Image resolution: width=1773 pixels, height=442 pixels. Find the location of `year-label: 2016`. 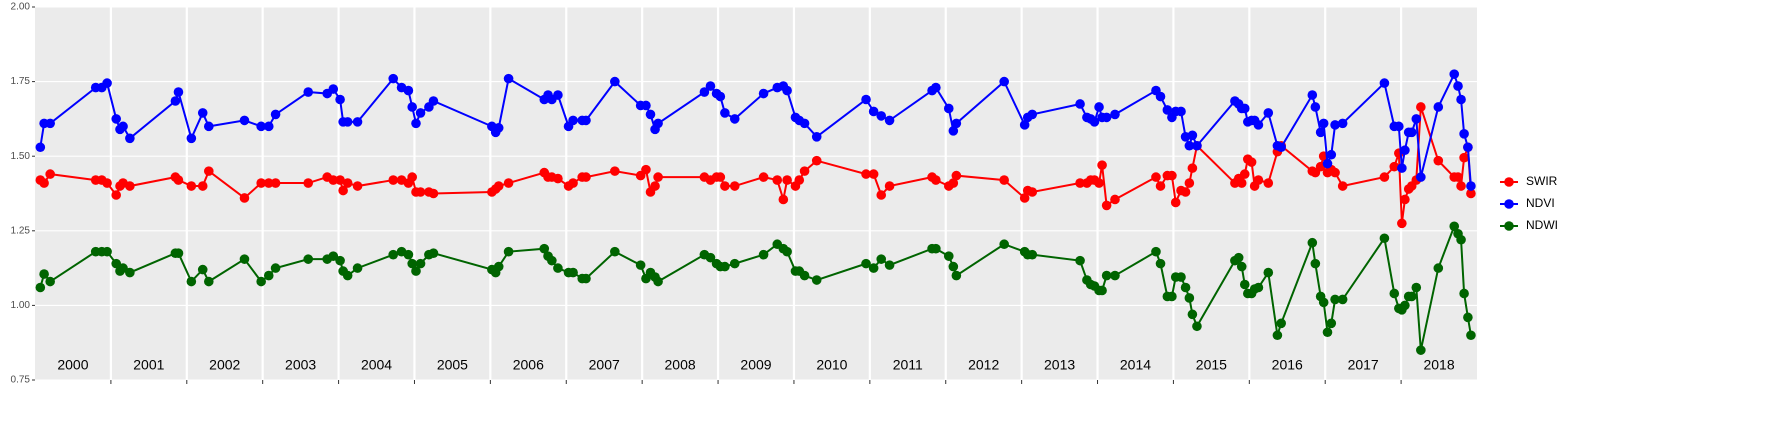

year-label: 2016 is located at coordinates (1287, 365).